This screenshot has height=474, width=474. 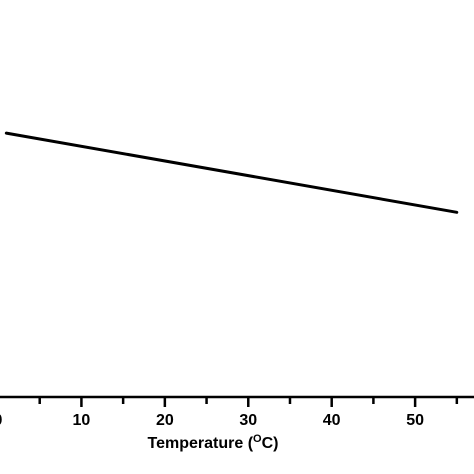 What do you see at coordinates (257, 439) in the screenshot?
I see `x-axis-title-superscript: O` at bounding box center [257, 439].